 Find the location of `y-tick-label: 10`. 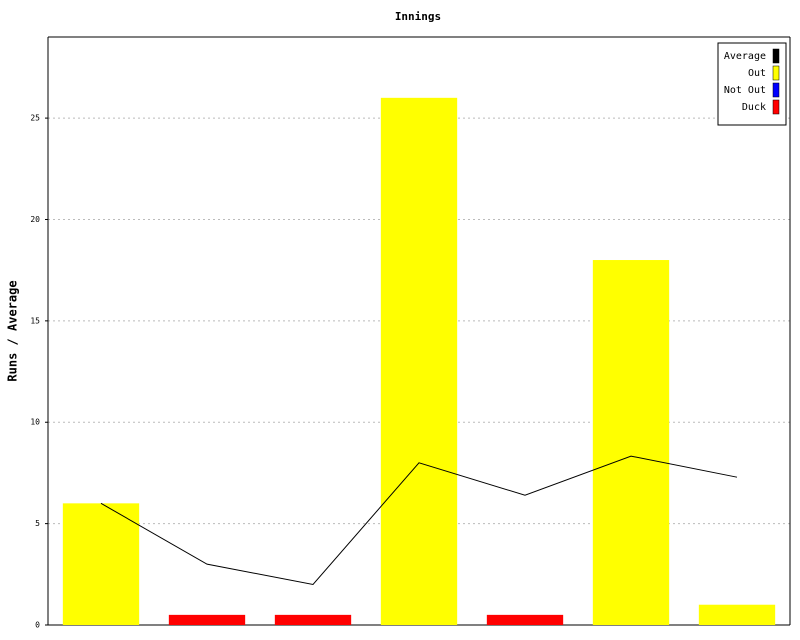

y-tick-label: 10 is located at coordinates (35, 422).